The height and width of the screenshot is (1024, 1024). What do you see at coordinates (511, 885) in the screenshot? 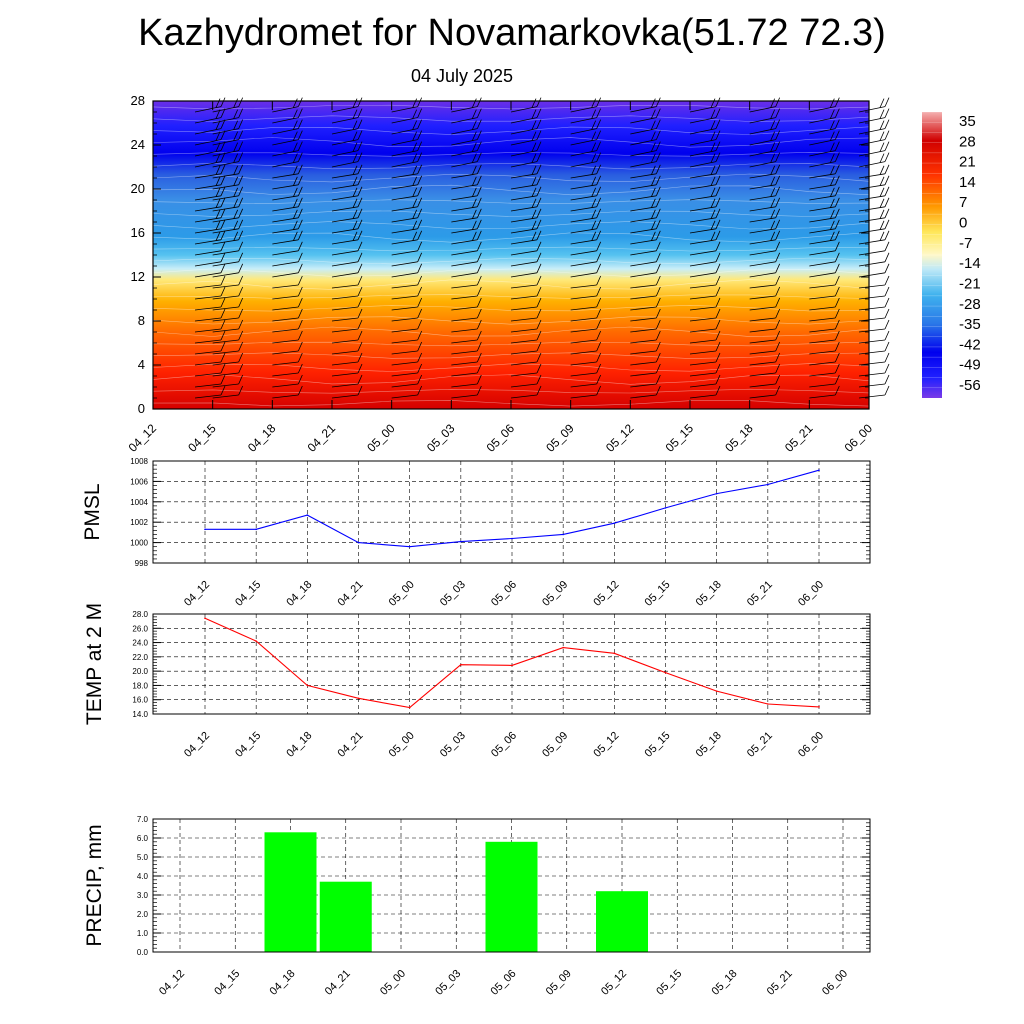
I see `plot-frame` at bounding box center [511, 885].